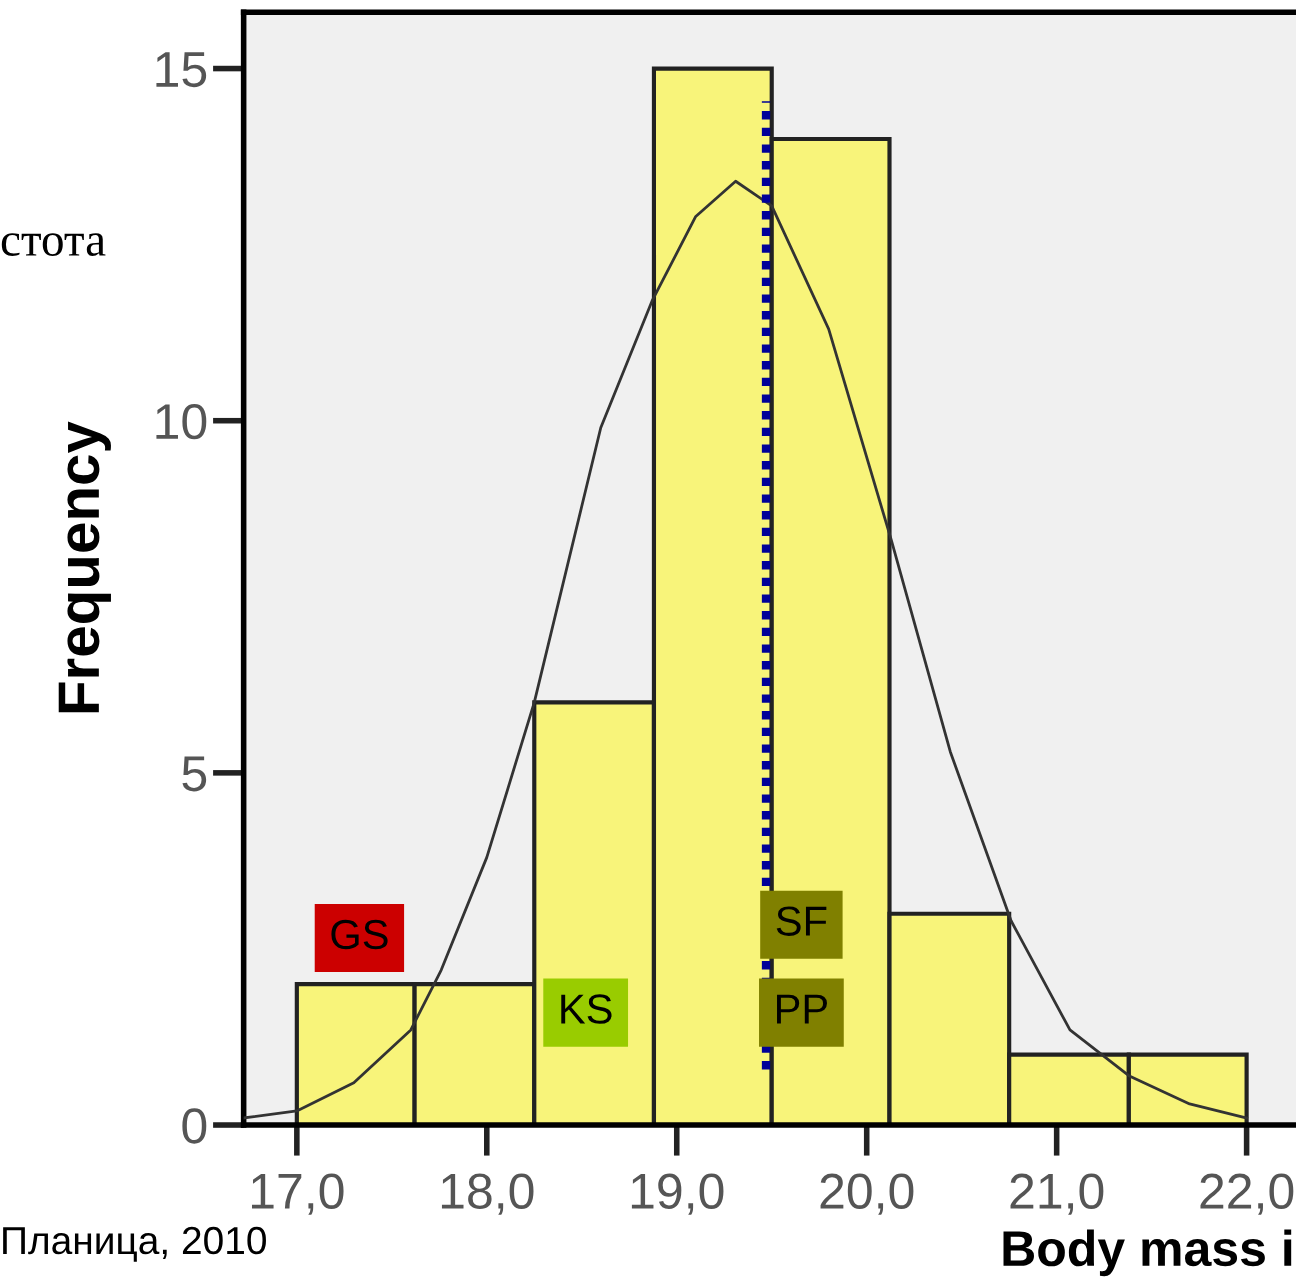  I want to click on x-tick-label: 17,0, so click(298, 1194).